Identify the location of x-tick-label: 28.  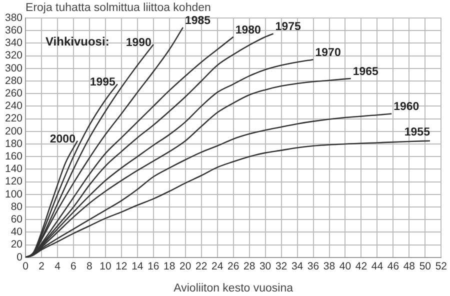
(249, 266).